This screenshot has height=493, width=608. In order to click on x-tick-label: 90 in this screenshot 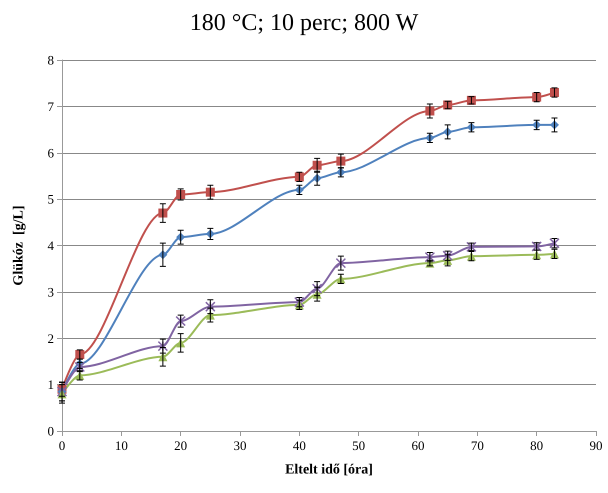, I will do `click(596, 445)`.